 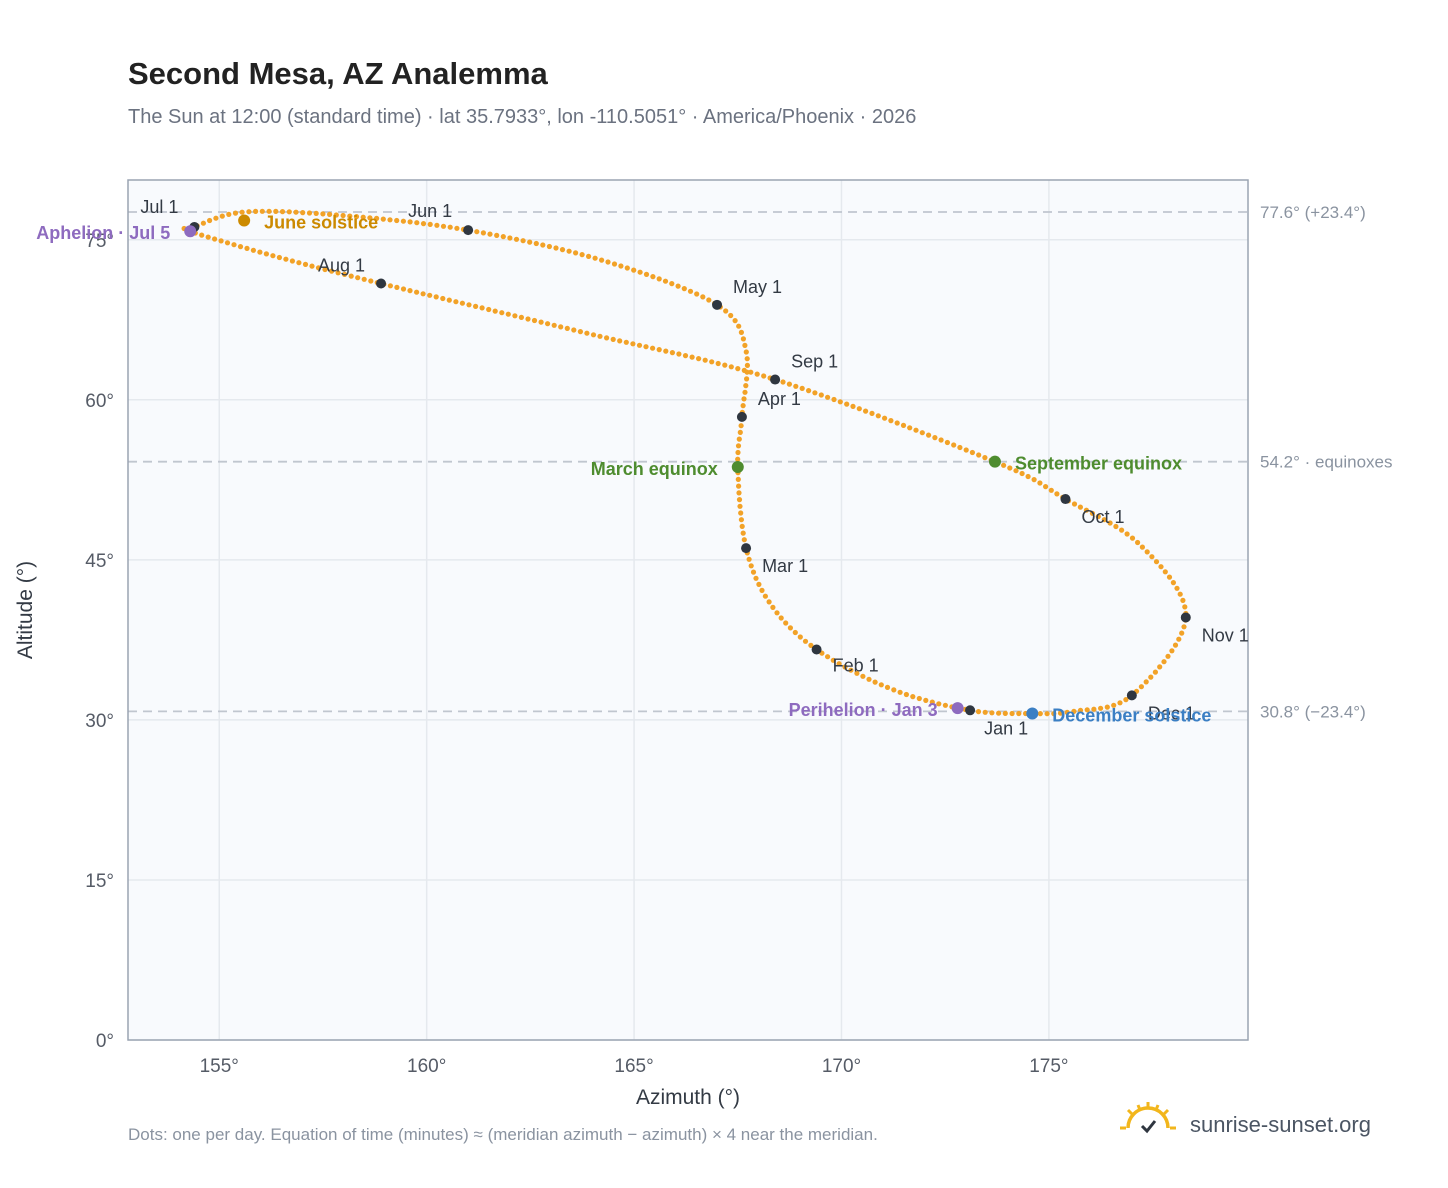 What do you see at coordinates (25, 610) in the screenshot?
I see `y-axis-label: Altitude (°)` at bounding box center [25, 610].